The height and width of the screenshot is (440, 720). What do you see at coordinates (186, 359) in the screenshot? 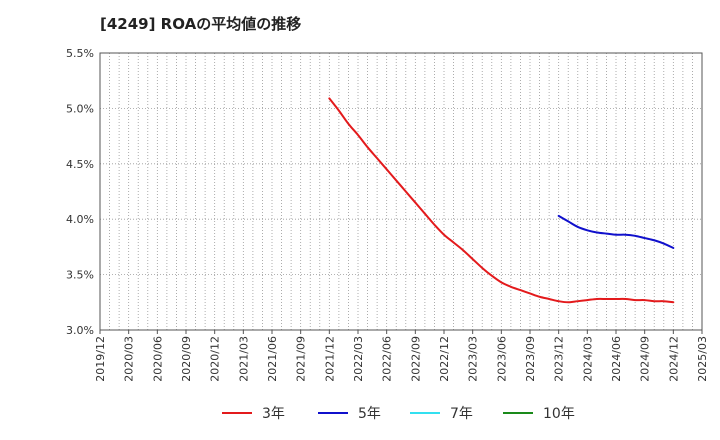
I see `x-tick-label: 2020/09` at bounding box center [186, 359].